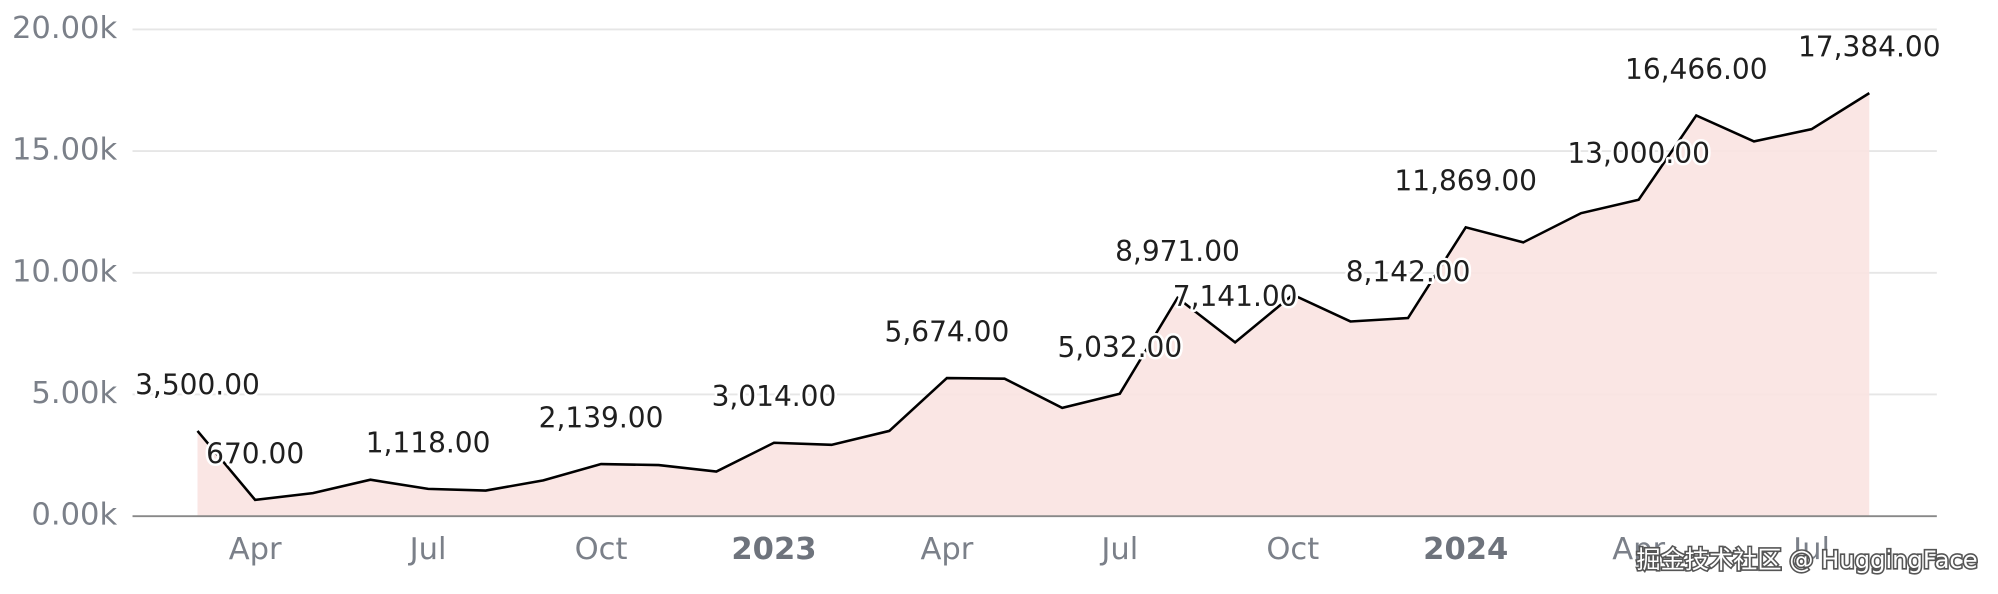  I want to click on x-tick-label: 2023, so click(773, 549).